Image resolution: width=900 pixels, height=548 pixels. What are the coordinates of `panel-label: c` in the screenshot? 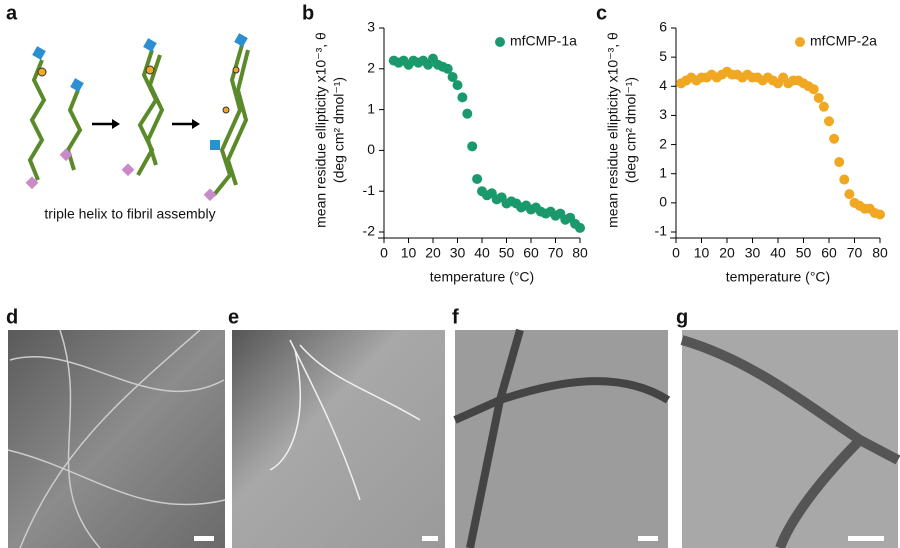 It's located at (601, 13).